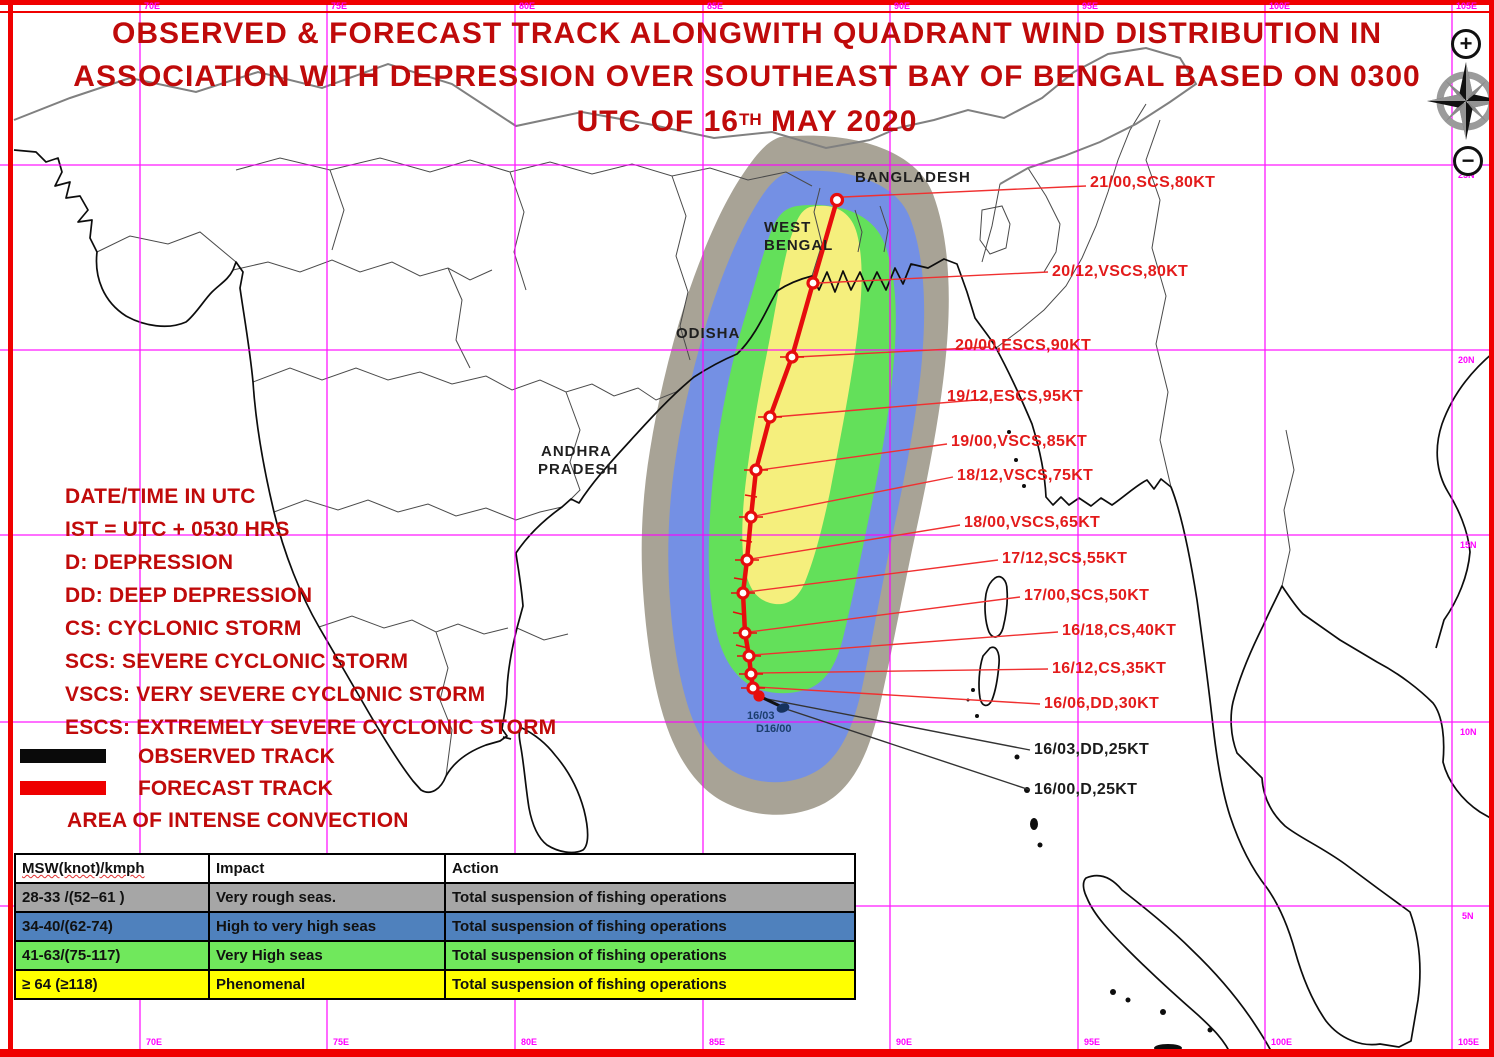 Image resolution: width=1494 pixels, height=1057 pixels. I want to click on msw-cell: 34-40/(62-74), so click(112, 926).